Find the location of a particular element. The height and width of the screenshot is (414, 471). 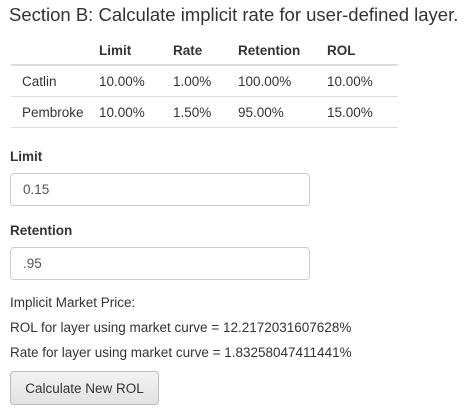

rate-cell: 1.00% is located at coordinates (205, 81).